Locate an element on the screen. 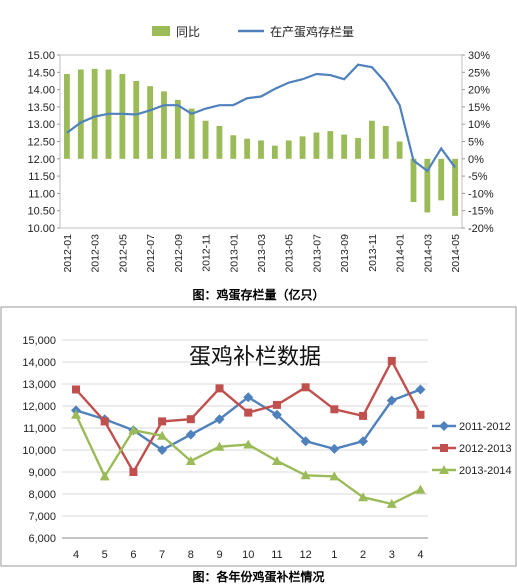 The image size is (517, 586). x-tick-label: 2013-03 is located at coordinates (262, 253).